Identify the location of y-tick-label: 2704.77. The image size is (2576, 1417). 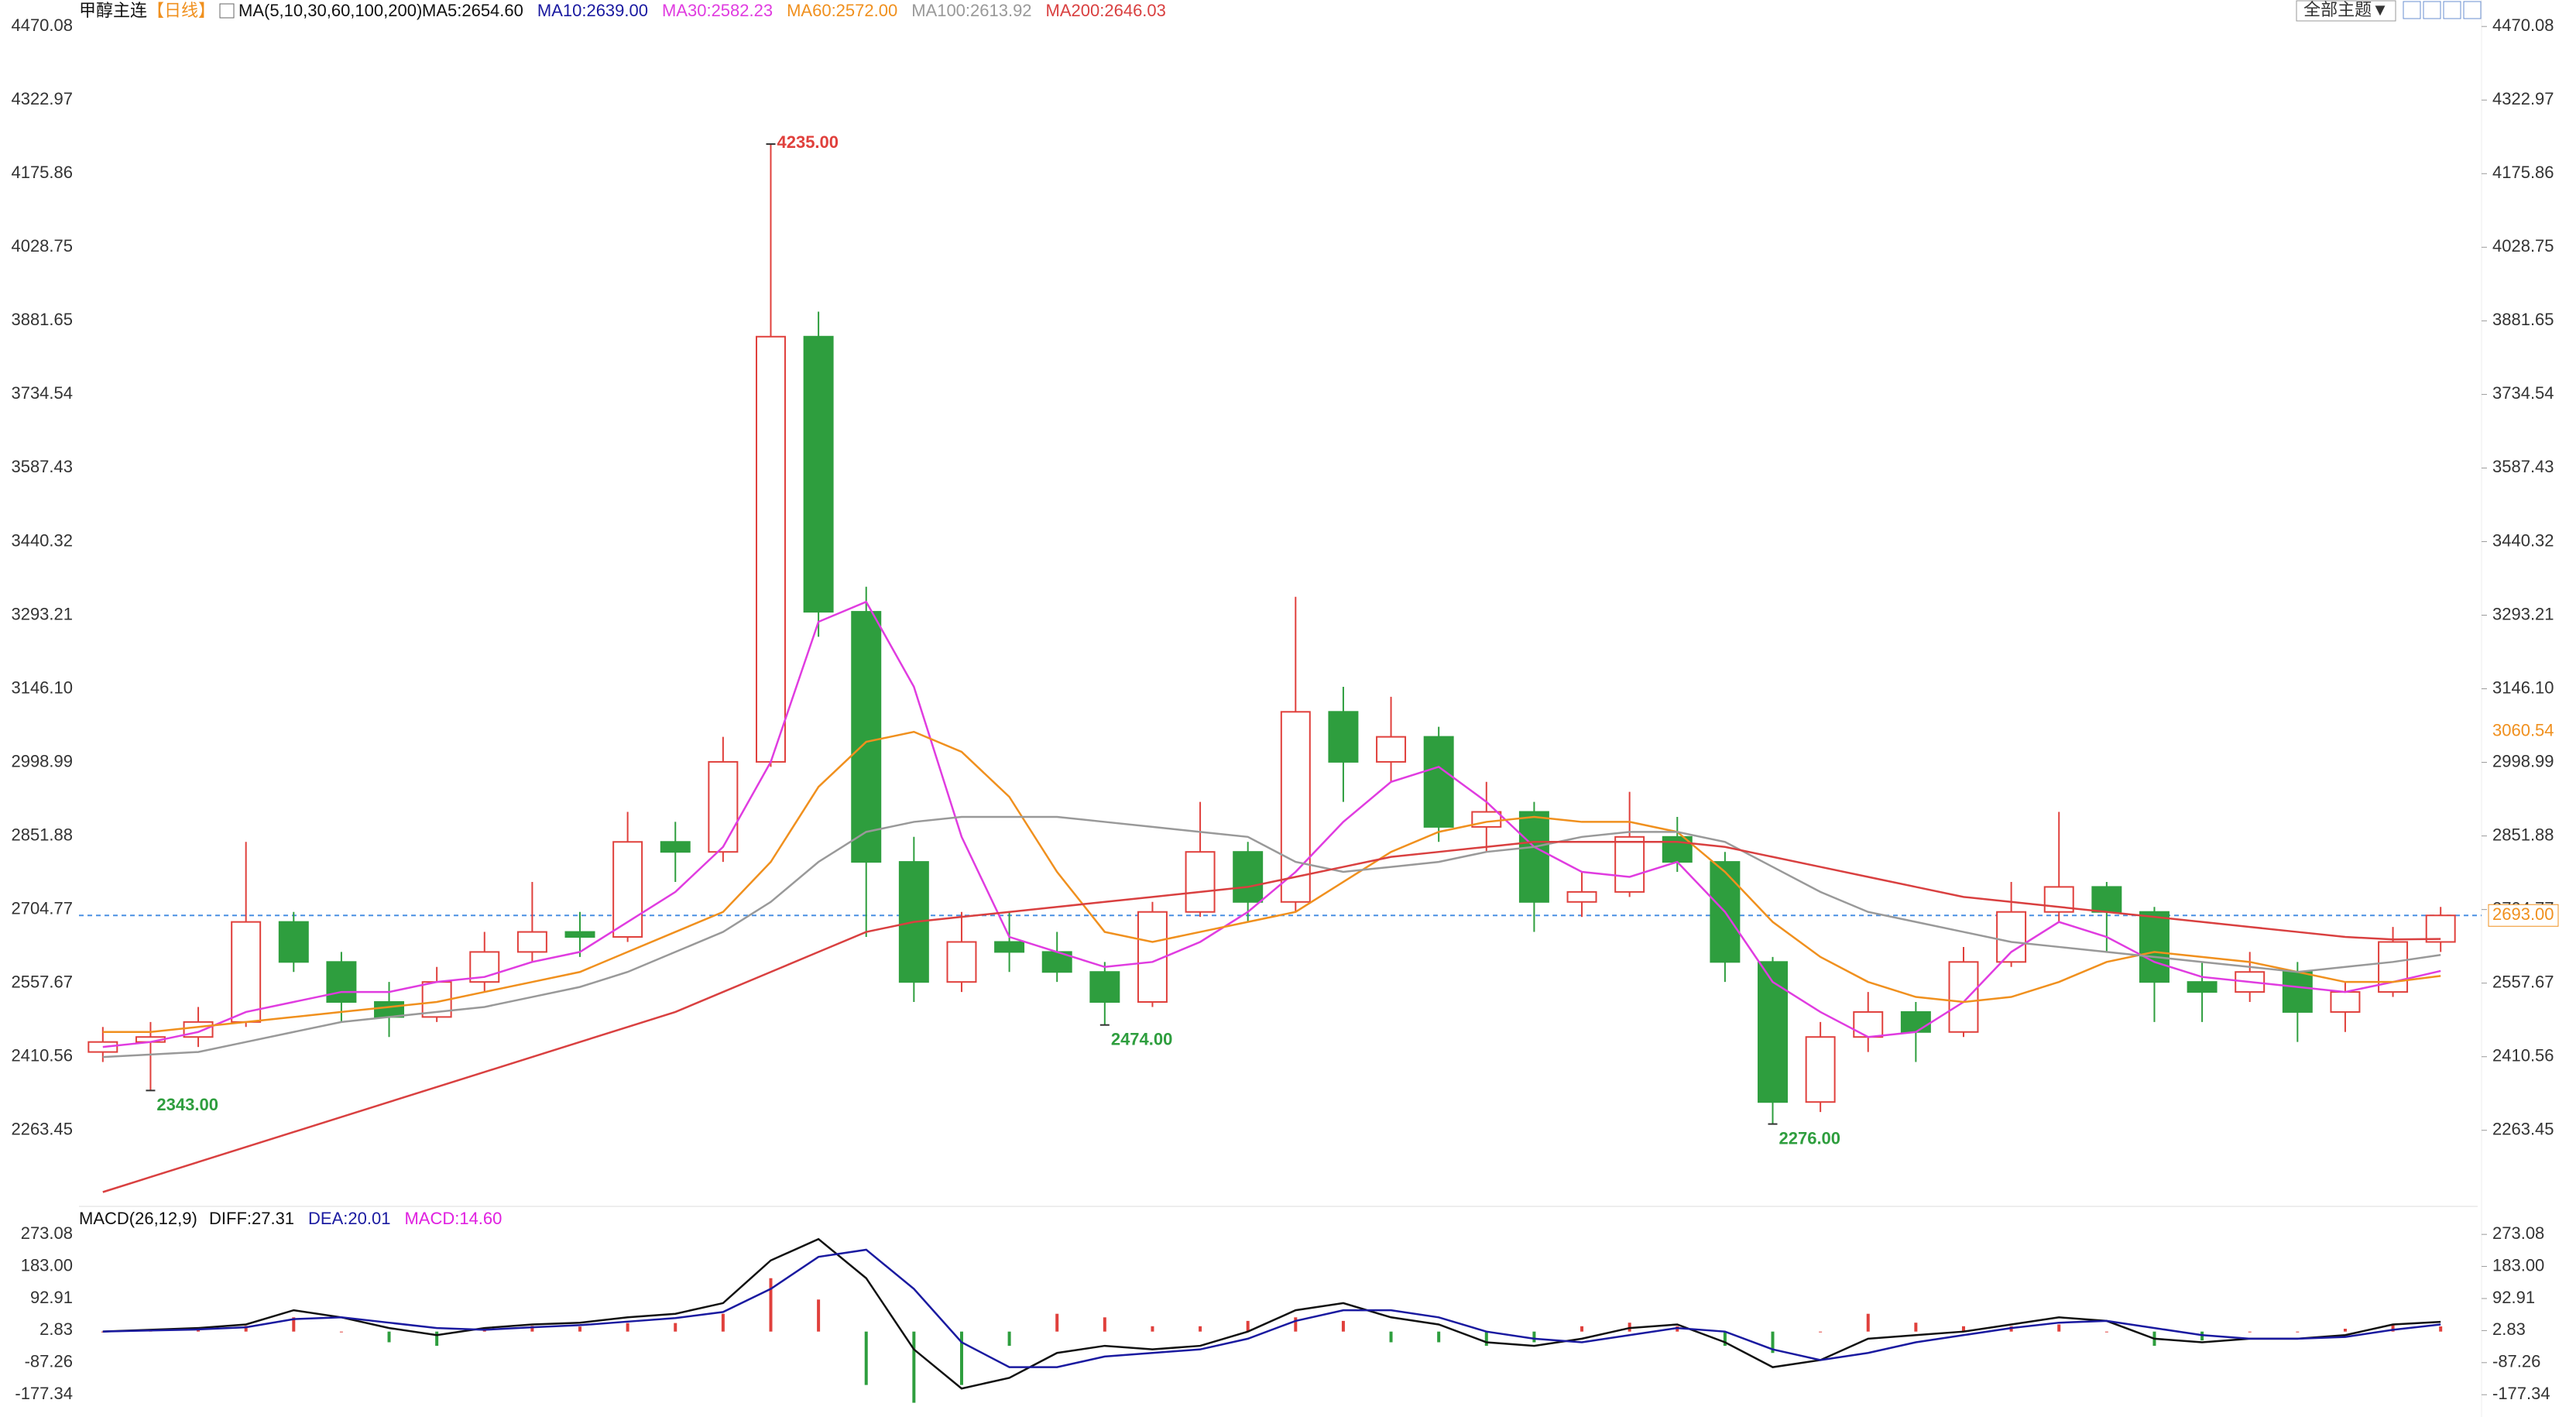
(42, 908).